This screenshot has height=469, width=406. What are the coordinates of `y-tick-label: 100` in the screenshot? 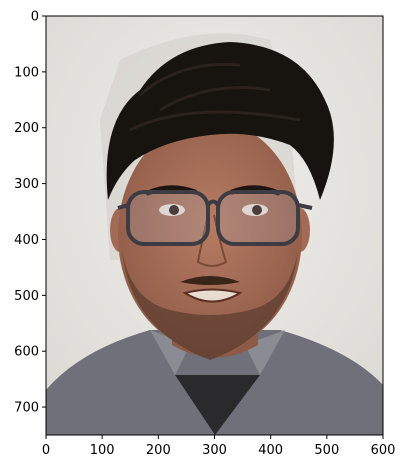 It's located at (26, 72).